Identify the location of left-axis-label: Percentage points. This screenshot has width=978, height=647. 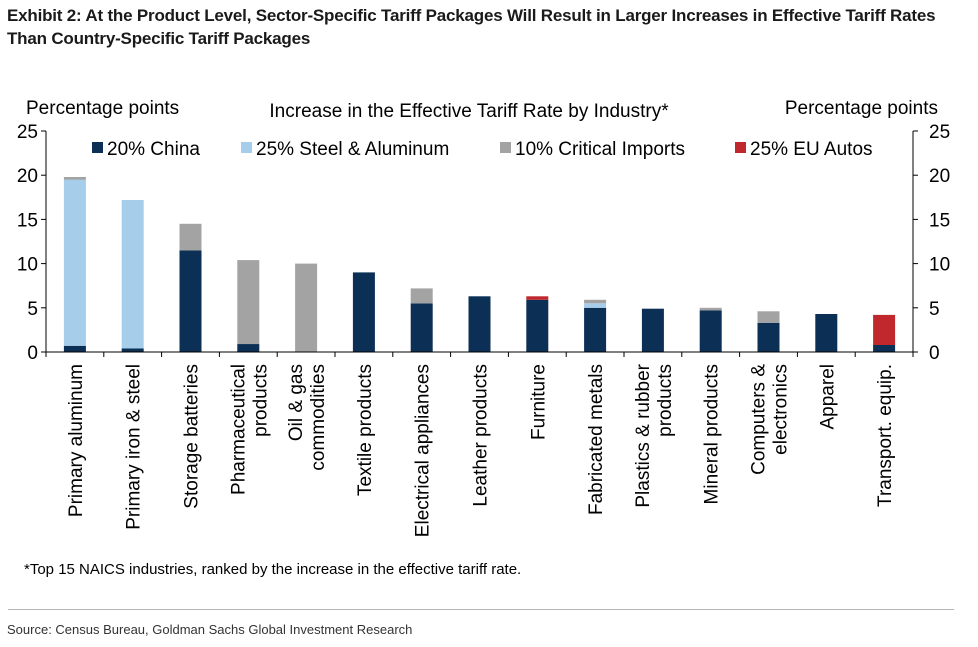
(102, 108).